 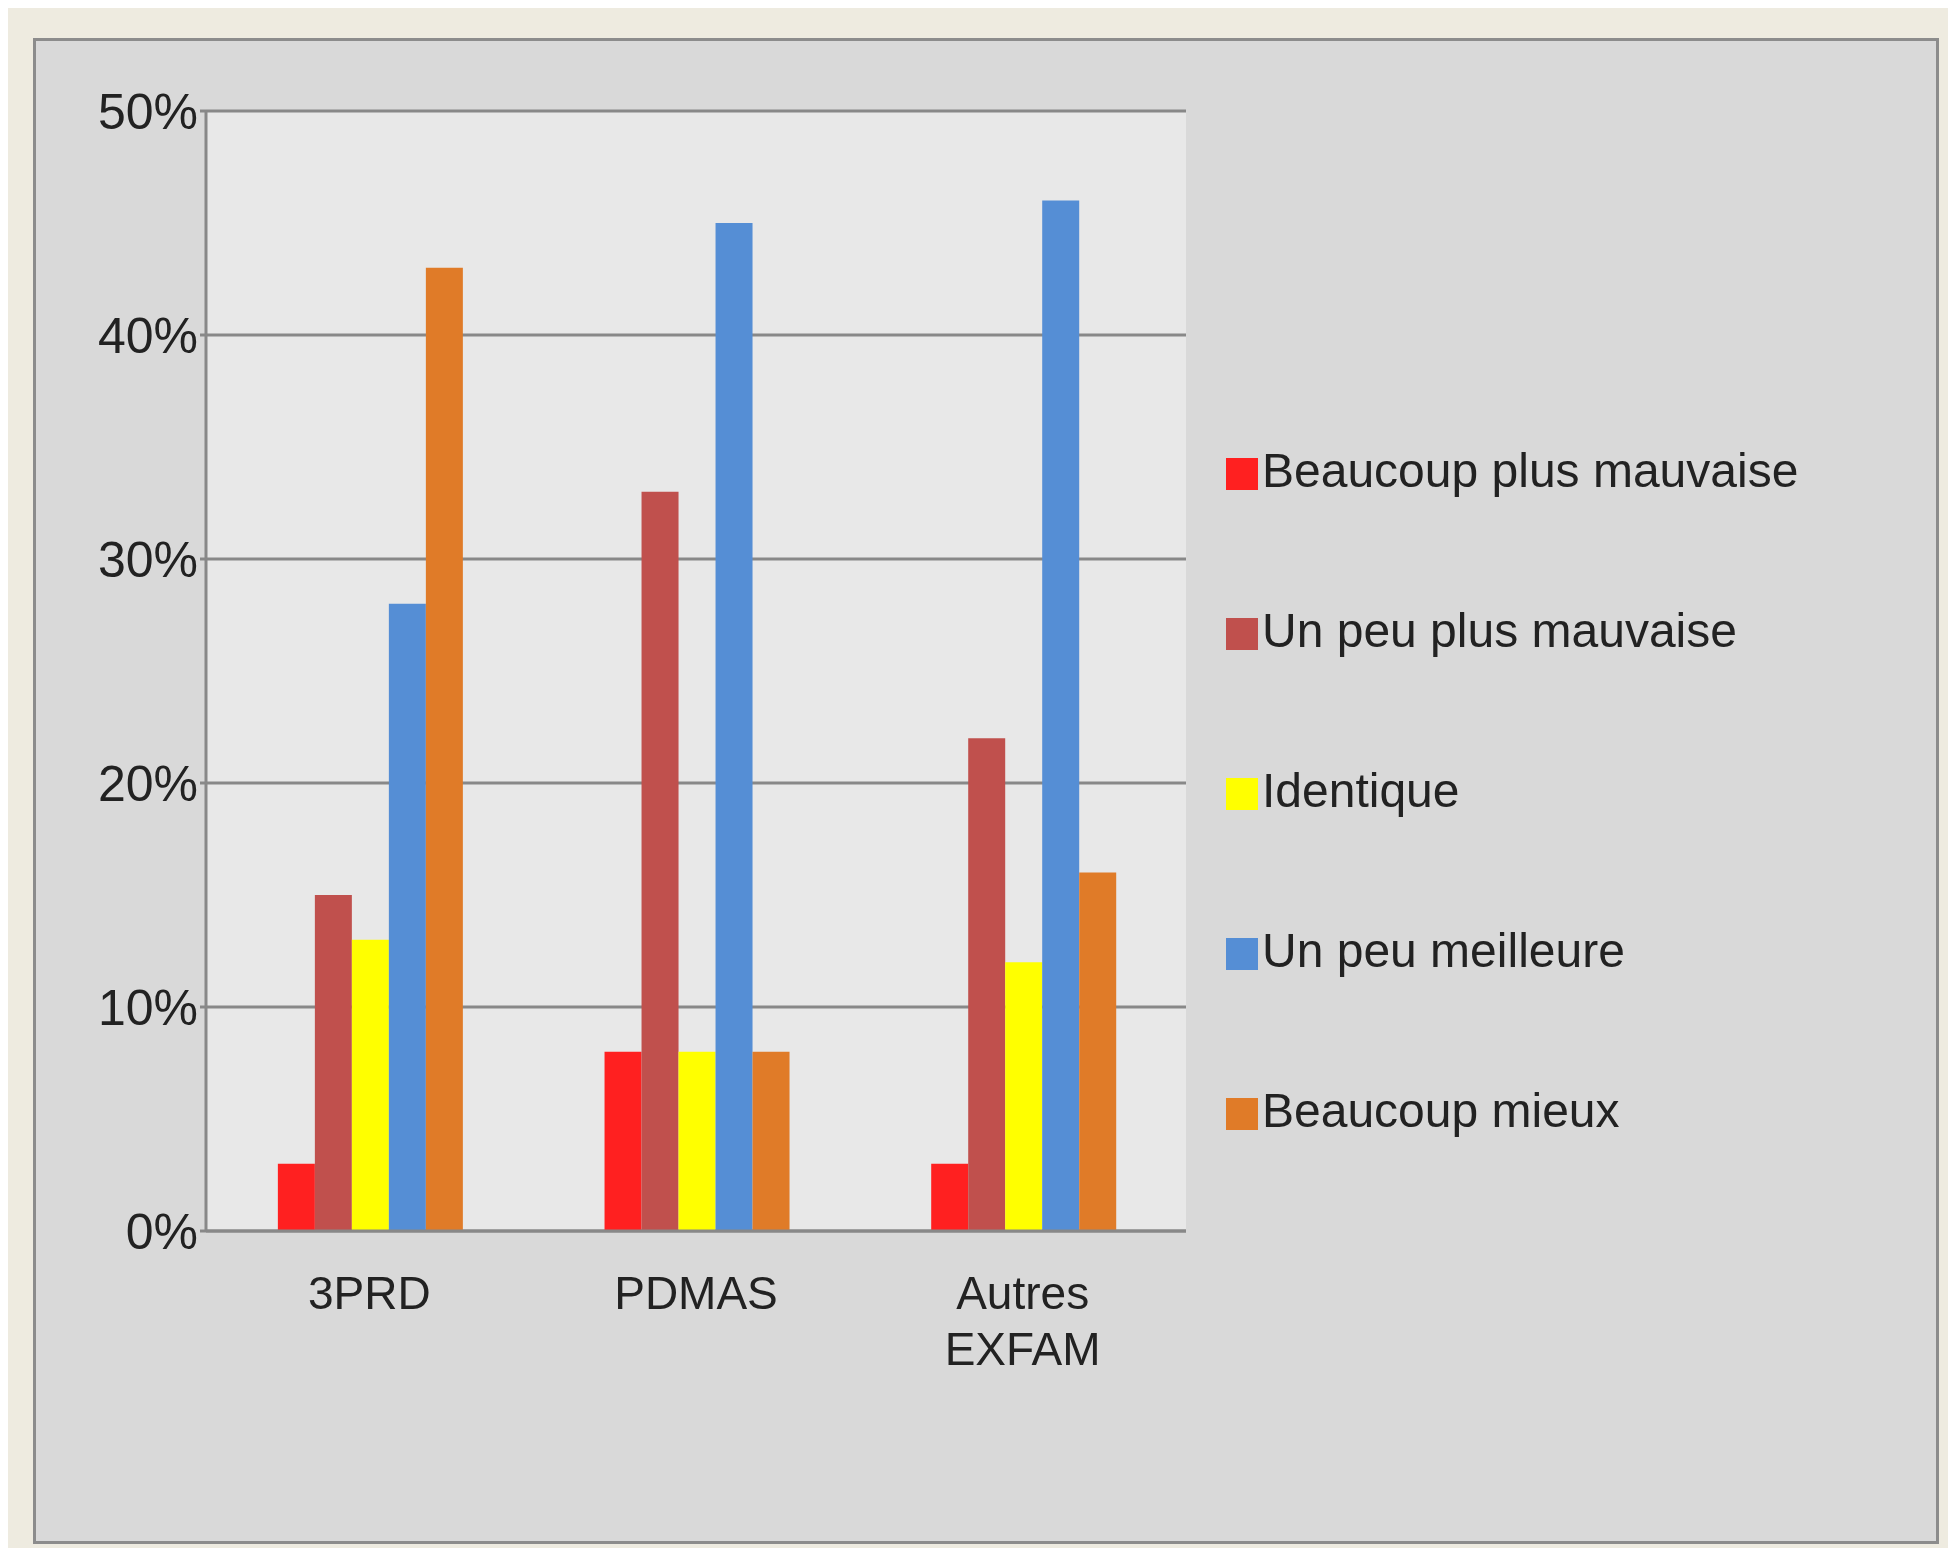 What do you see at coordinates (696, 1293) in the screenshot?
I see `x-tick-label: PDMAS` at bounding box center [696, 1293].